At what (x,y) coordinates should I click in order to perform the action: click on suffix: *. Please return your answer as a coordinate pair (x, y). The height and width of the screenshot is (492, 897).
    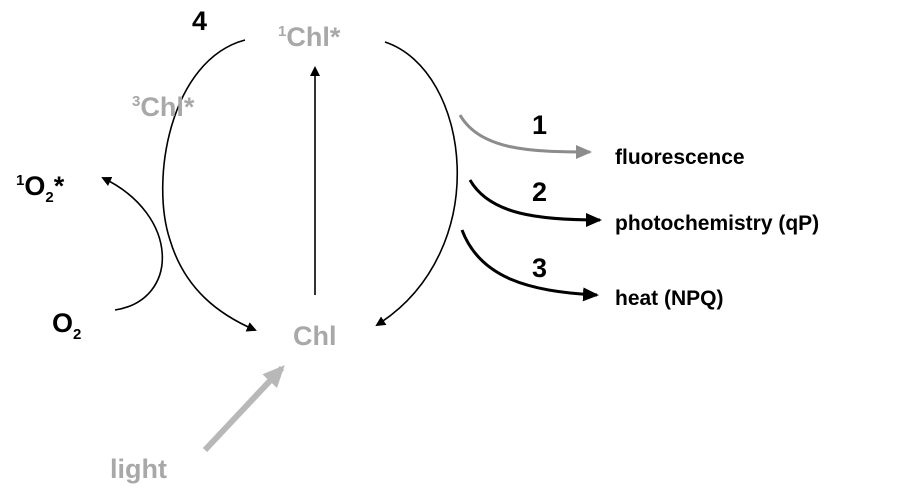
    Looking at the image, I should click on (59, 186).